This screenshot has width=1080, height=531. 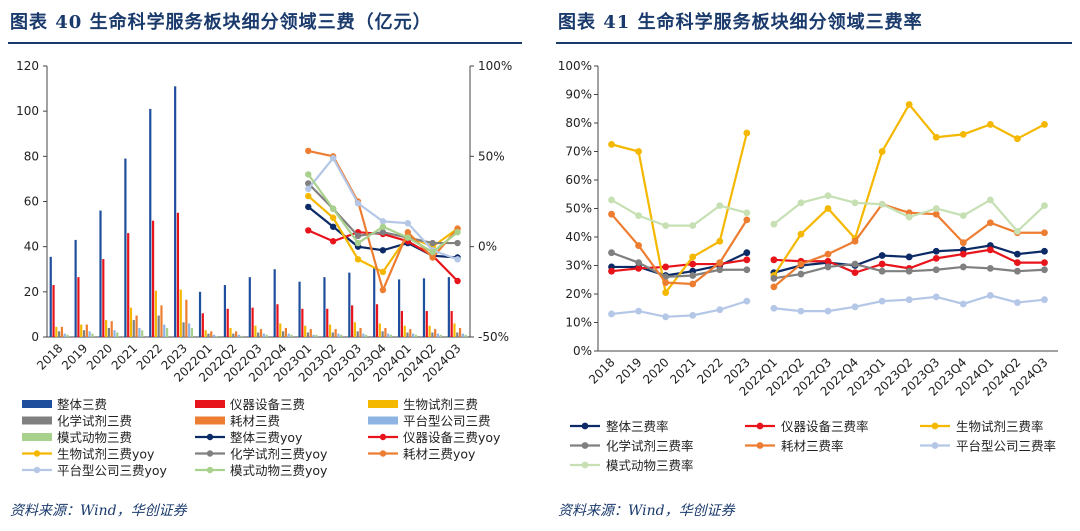 I want to click on right-legend-label: 整体三费率, so click(x=637, y=426).